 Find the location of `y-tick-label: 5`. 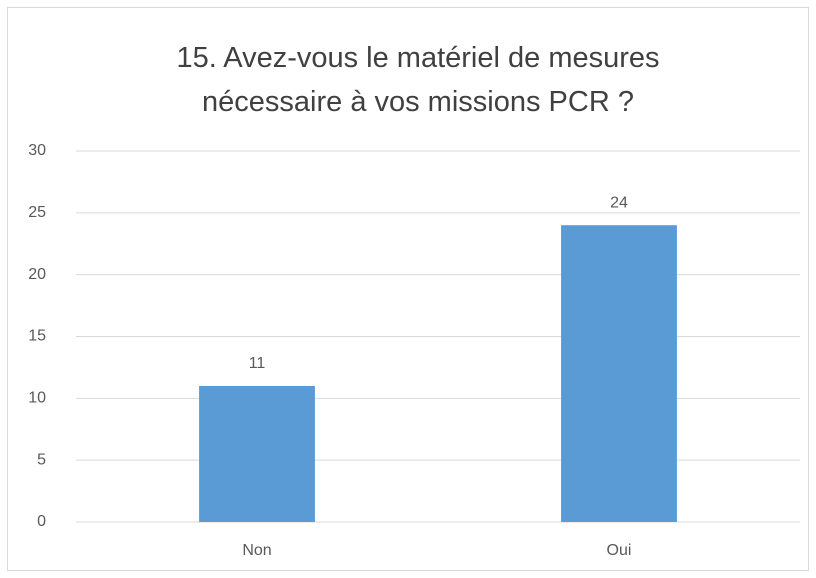

y-tick-label: 5 is located at coordinates (41, 459).